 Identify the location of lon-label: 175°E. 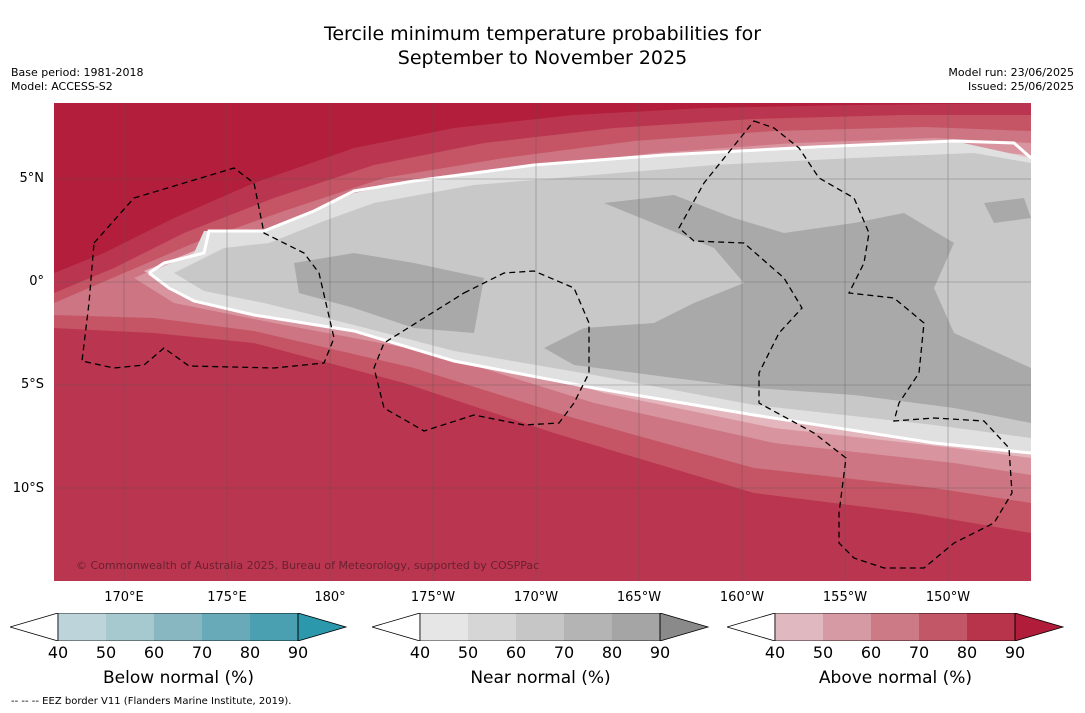
(227, 597).